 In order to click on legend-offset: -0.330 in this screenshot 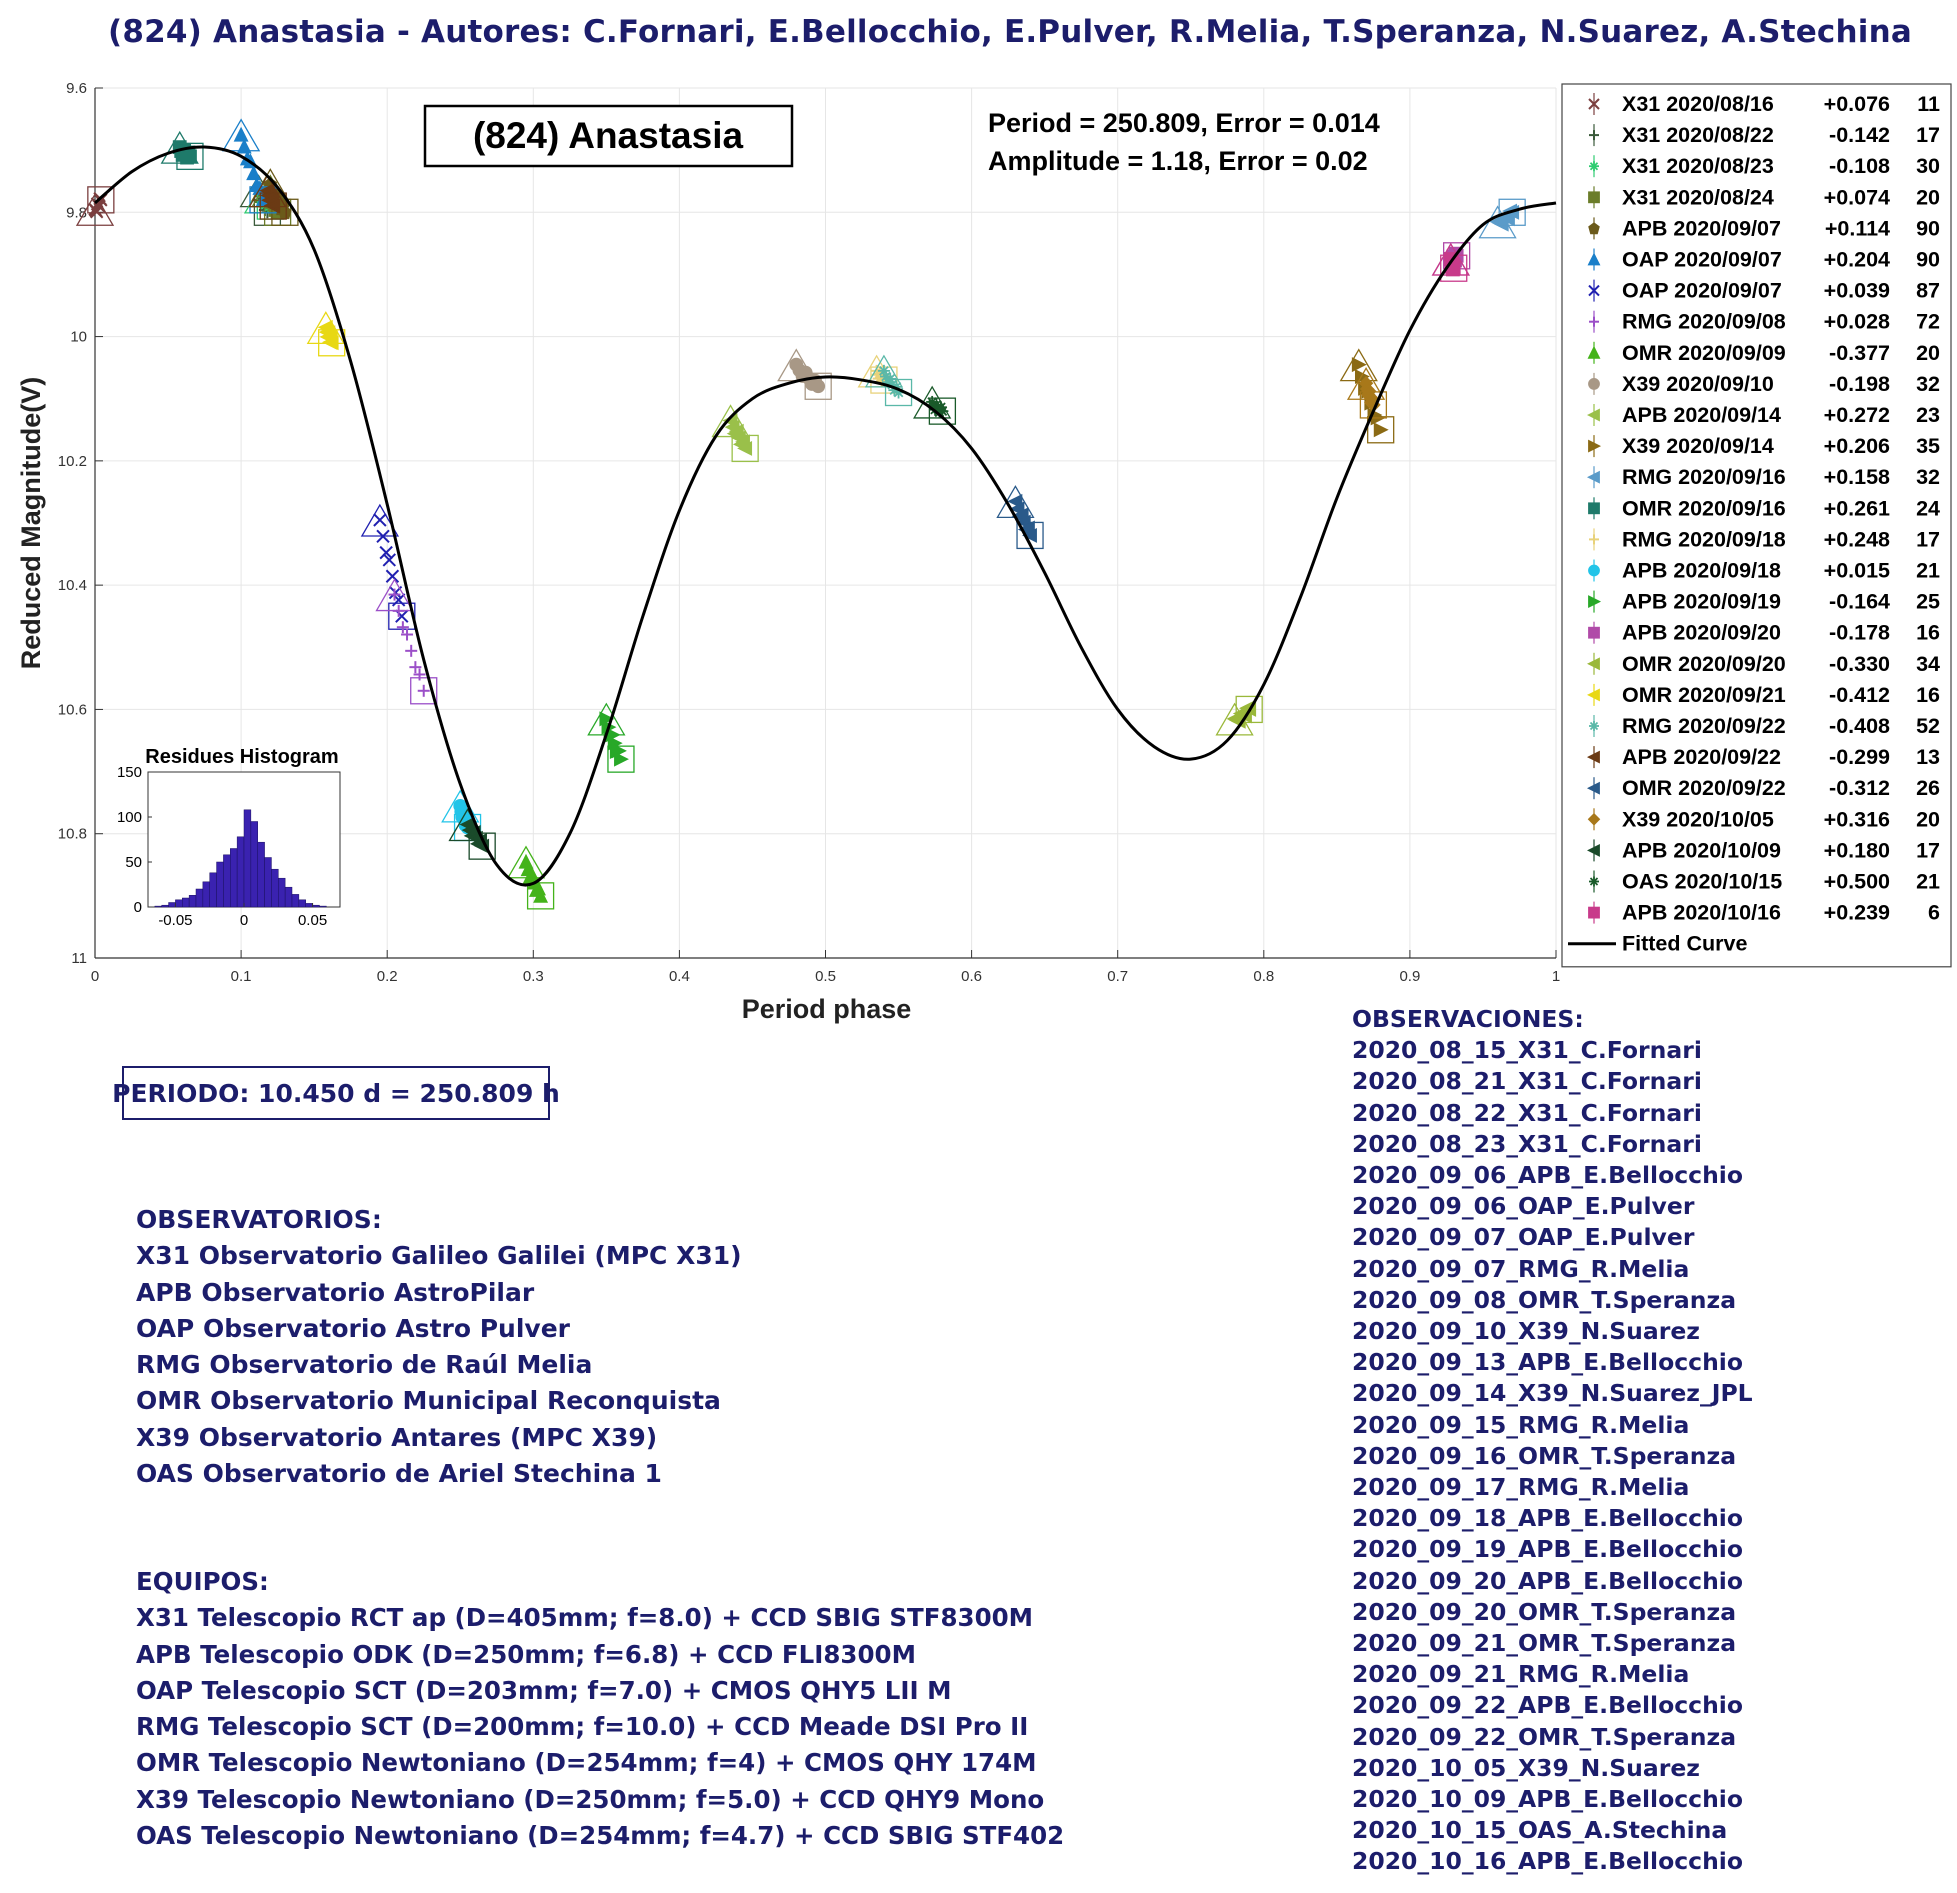, I will do `click(1859, 664)`.